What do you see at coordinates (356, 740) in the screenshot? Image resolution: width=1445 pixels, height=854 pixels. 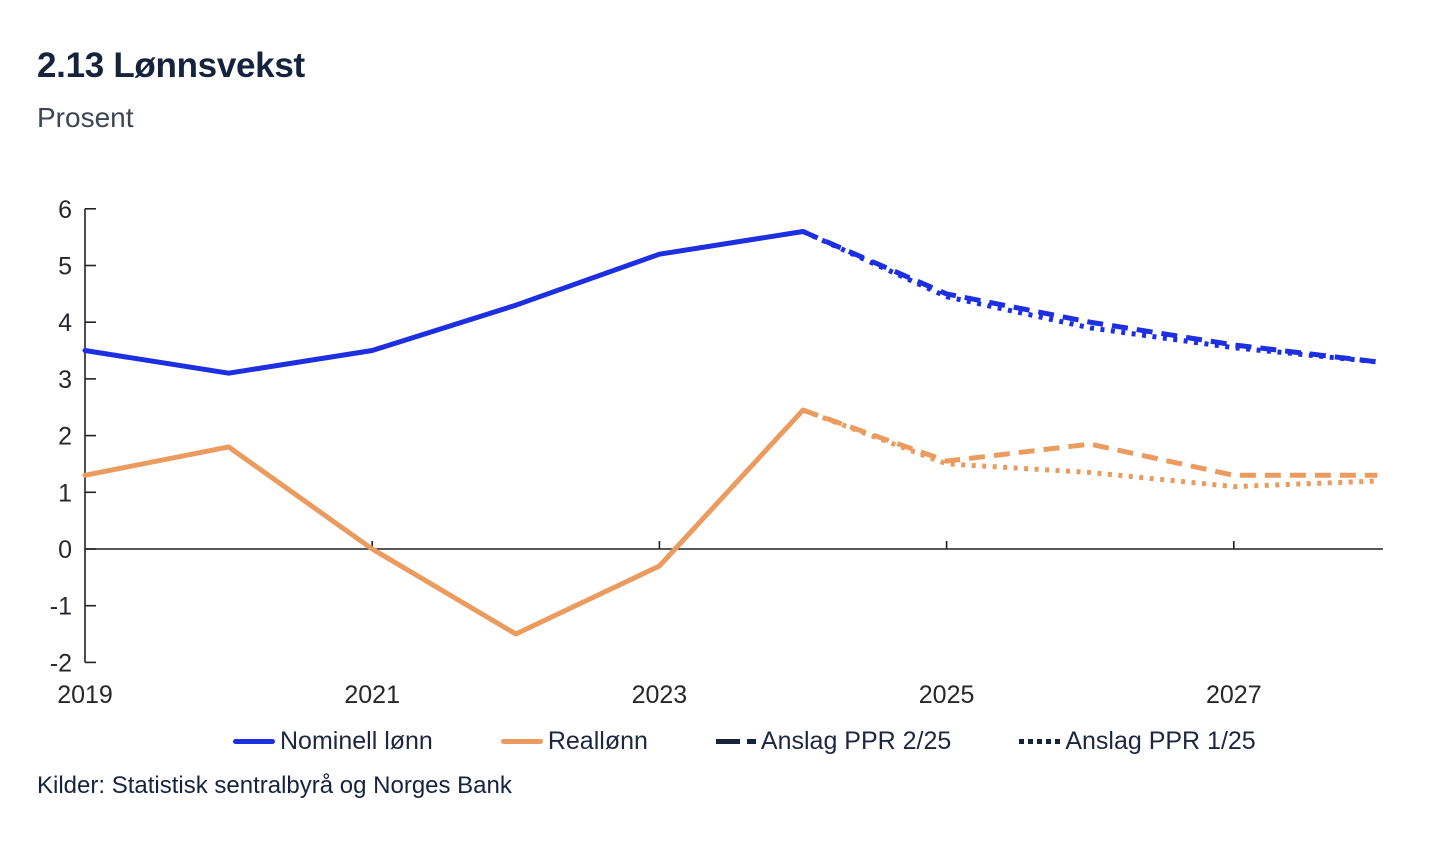 I see `legend-label: Nominell lønn` at bounding box center [356, 740].